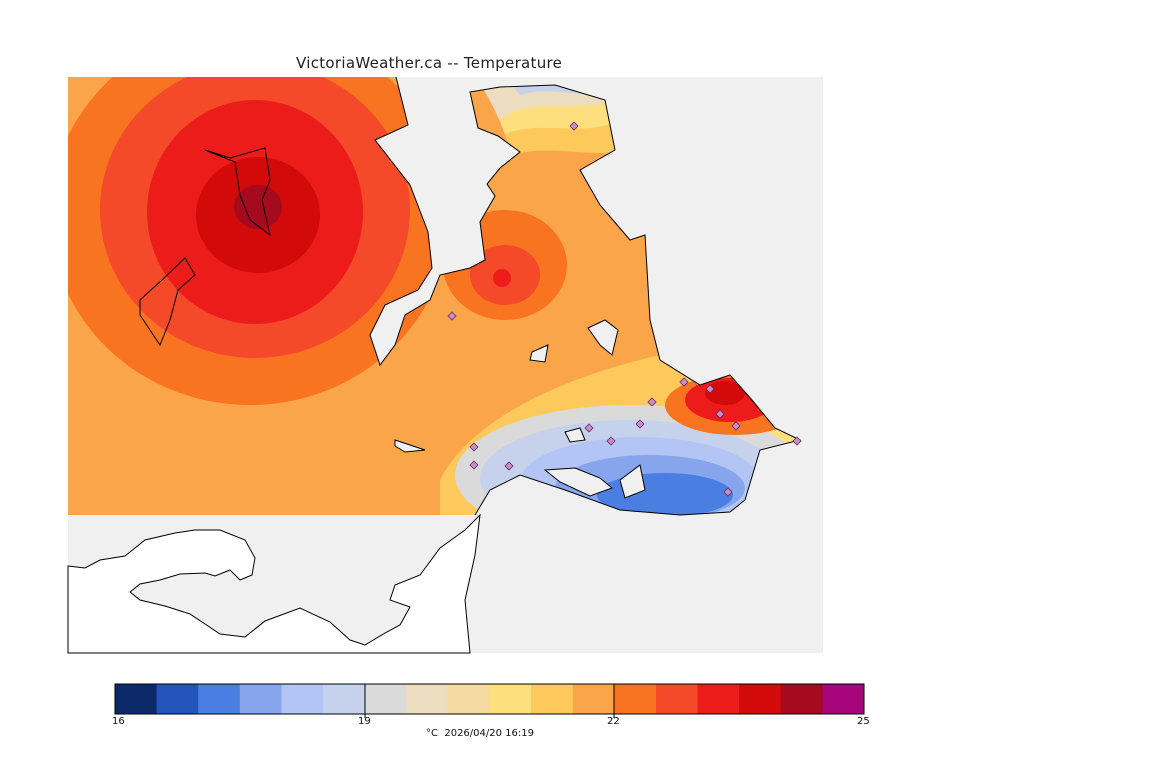  I want to click on units-and-timestamp: °C 2026/04/20 16:19, so click(480, 733).